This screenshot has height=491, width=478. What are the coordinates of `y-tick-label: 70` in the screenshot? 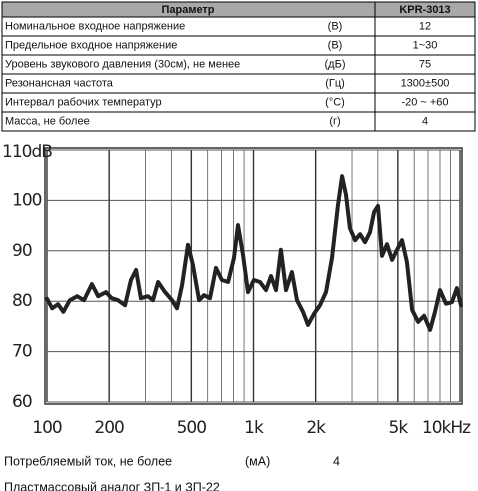 It's located at (22, 352).